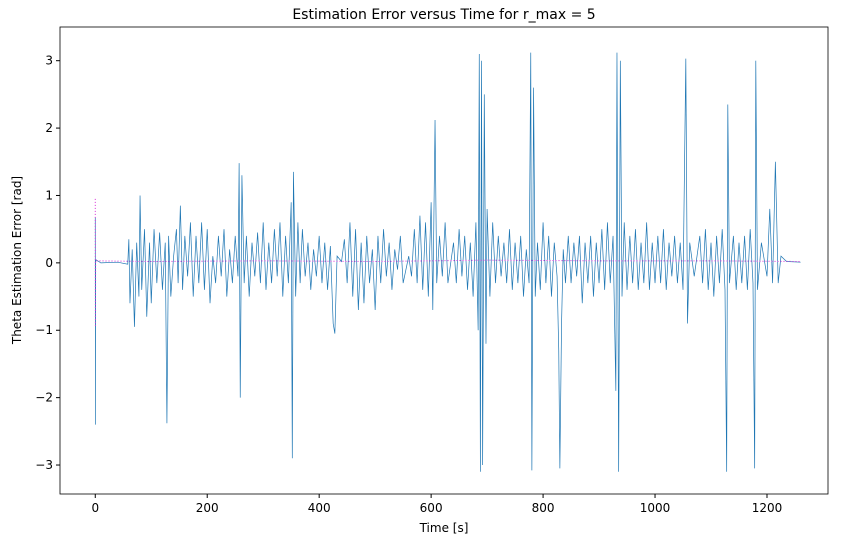 This screenshot has width=844, height=551. What do you see at coordinates (95, 508) in the screenshot?
I see `x-tick-label: 0` at bounding box center [95, 508].